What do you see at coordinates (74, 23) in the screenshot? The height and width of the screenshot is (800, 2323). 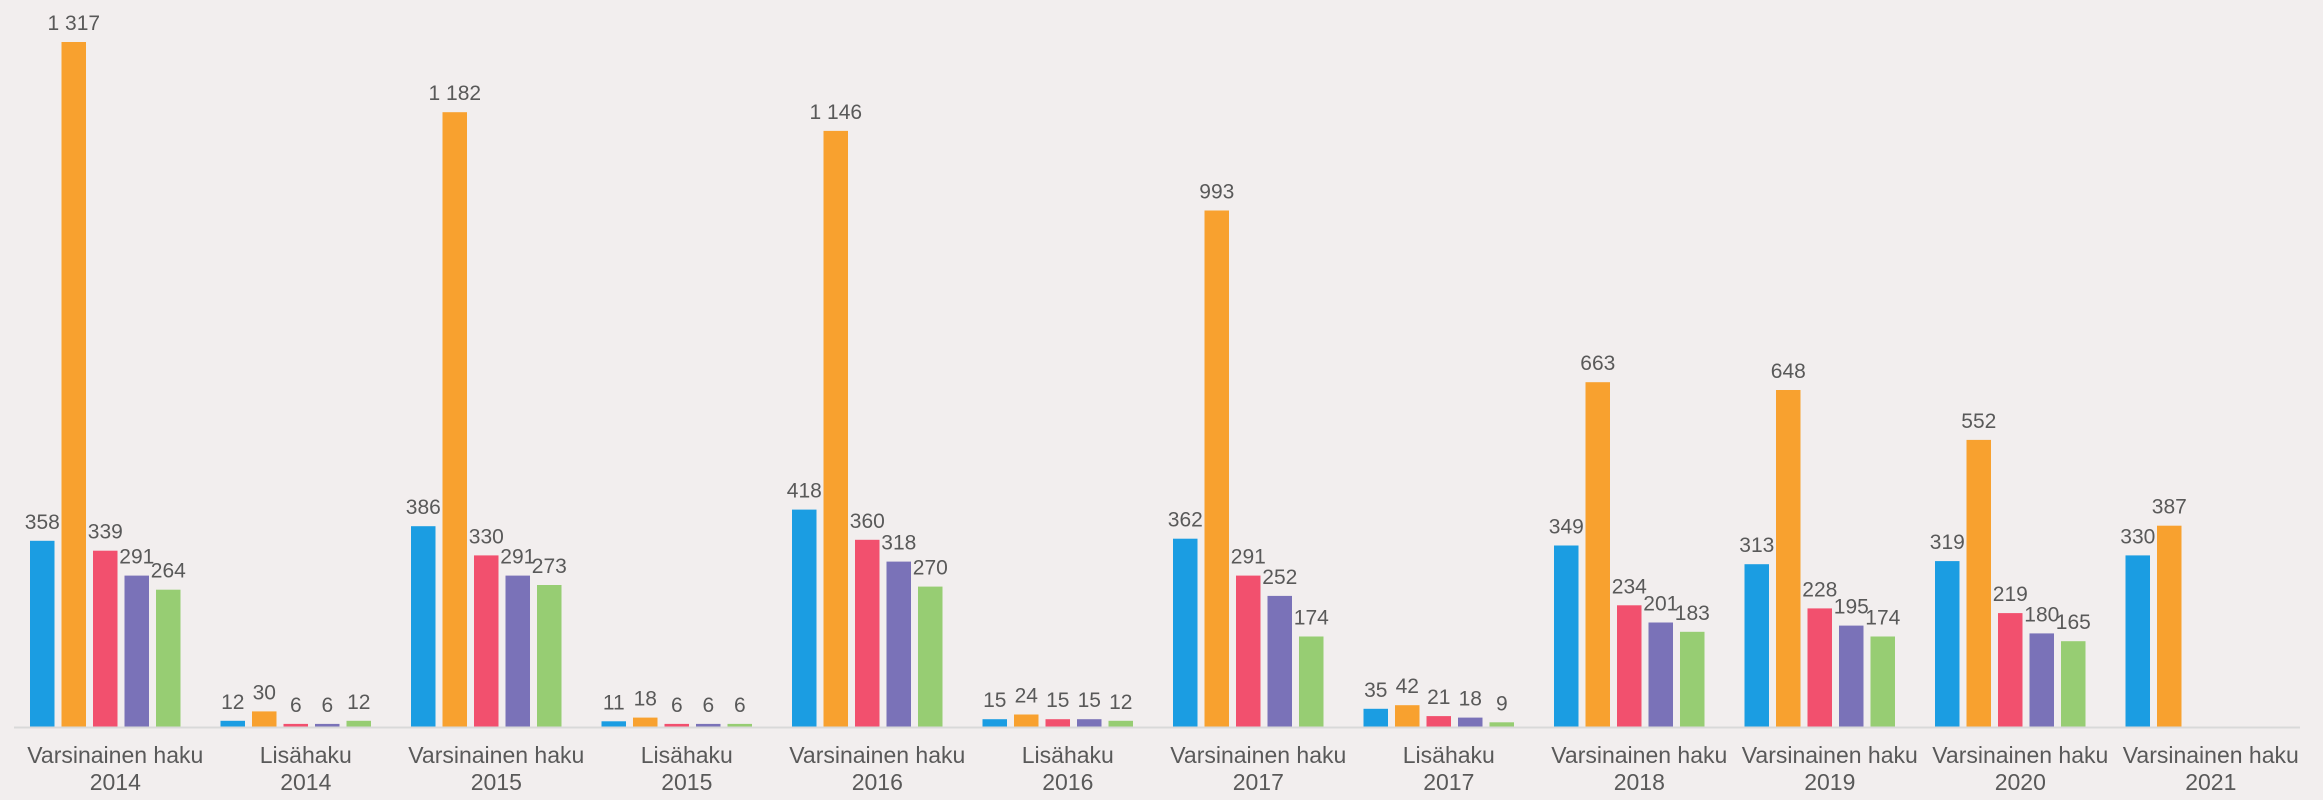 I see `data-label: 1 317` at bounding box center [74, 23].